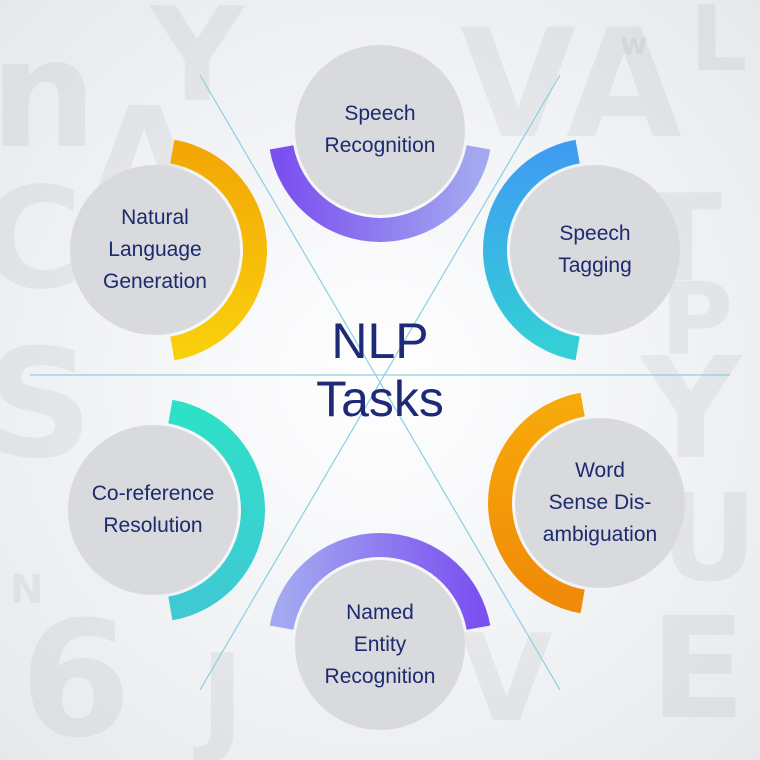  I want to click on node-label-line: Tagging, so click(595, 265).